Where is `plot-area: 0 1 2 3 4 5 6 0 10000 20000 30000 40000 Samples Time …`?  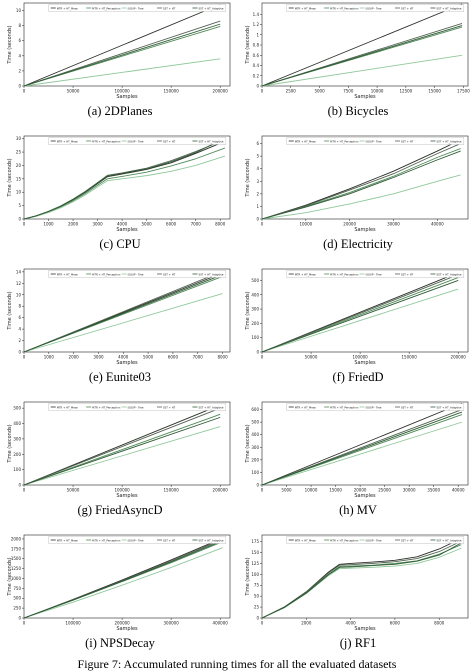
plot-area: 0 1 2 3 4 5 6 0 10000 20000 30000 40000 Samples Time … is located at coordinates (357, 184).